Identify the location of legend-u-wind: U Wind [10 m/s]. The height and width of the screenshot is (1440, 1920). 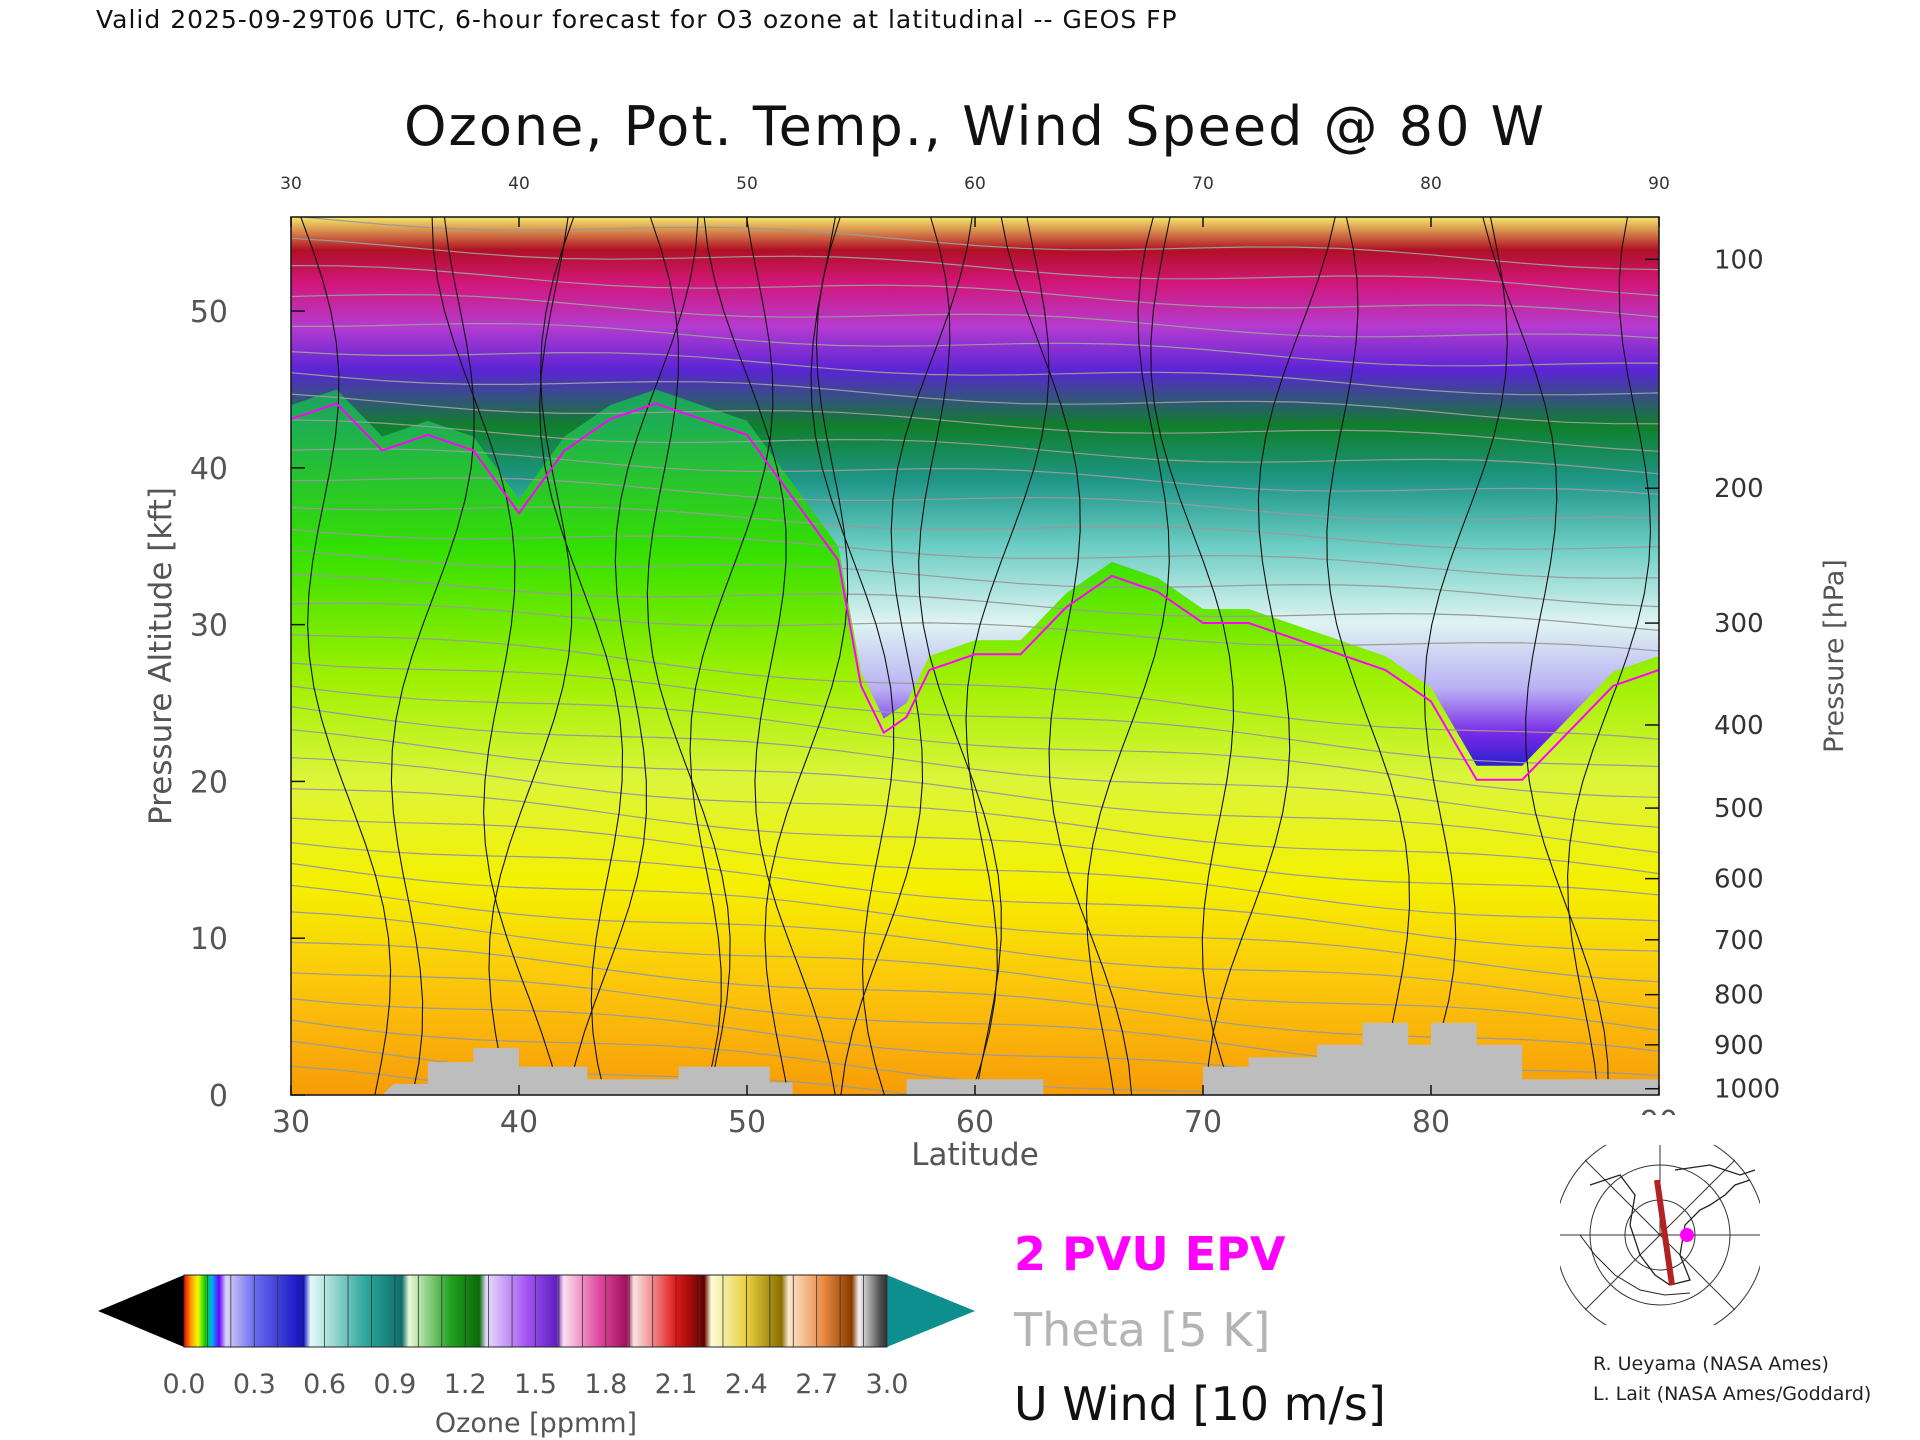
(1200, 1404).